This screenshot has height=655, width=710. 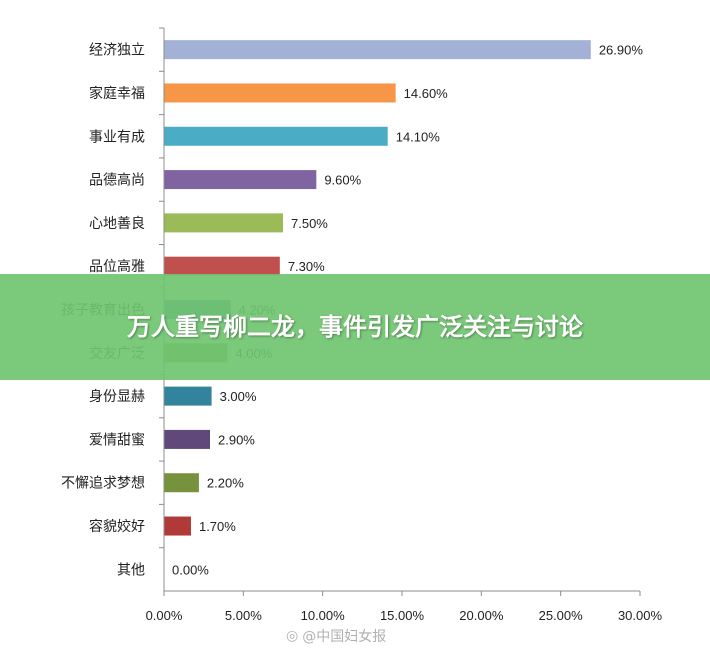 I want to click on x-tick-label: 25.00%, so click(x=561, y=615).